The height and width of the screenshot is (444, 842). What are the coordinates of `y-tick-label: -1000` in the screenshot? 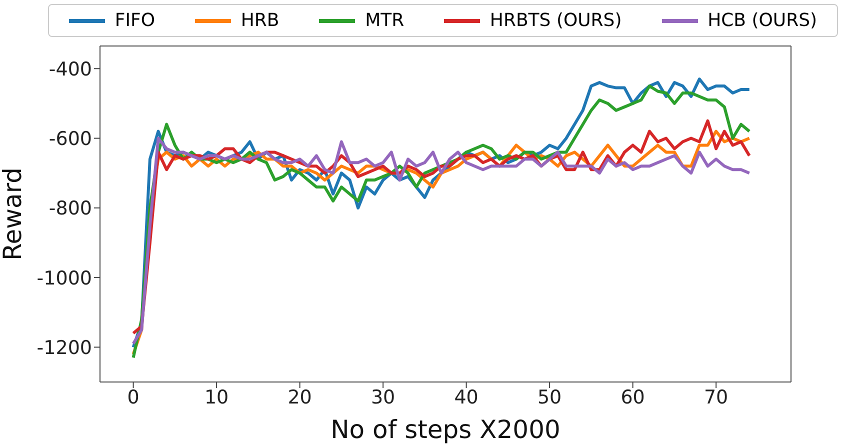 It's located at (64, 278).